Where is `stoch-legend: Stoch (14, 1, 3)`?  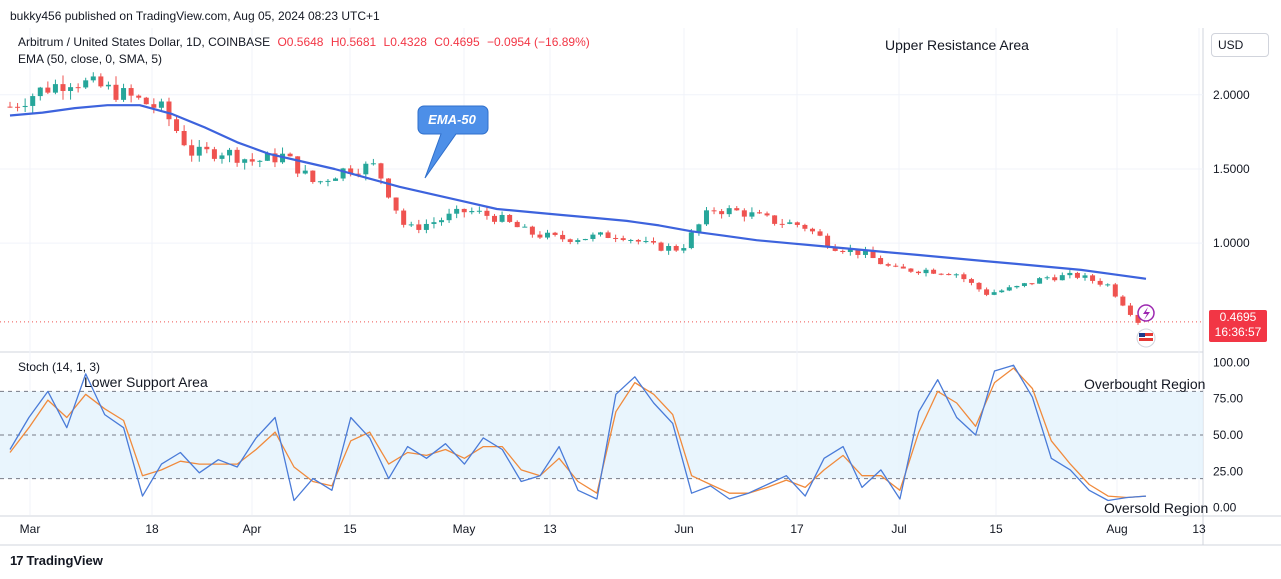
stoch-legend: Stoch (14, 1, 3) is located at coordinates (59, 367).